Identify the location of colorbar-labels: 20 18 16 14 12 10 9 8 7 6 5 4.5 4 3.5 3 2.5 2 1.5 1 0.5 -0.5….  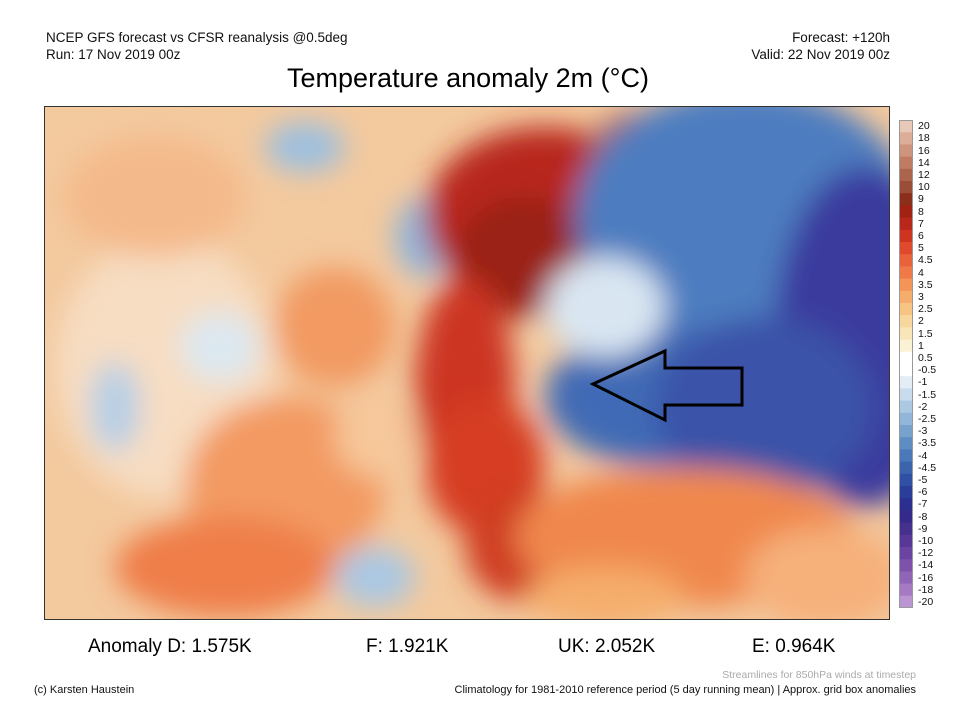
(938, 364).